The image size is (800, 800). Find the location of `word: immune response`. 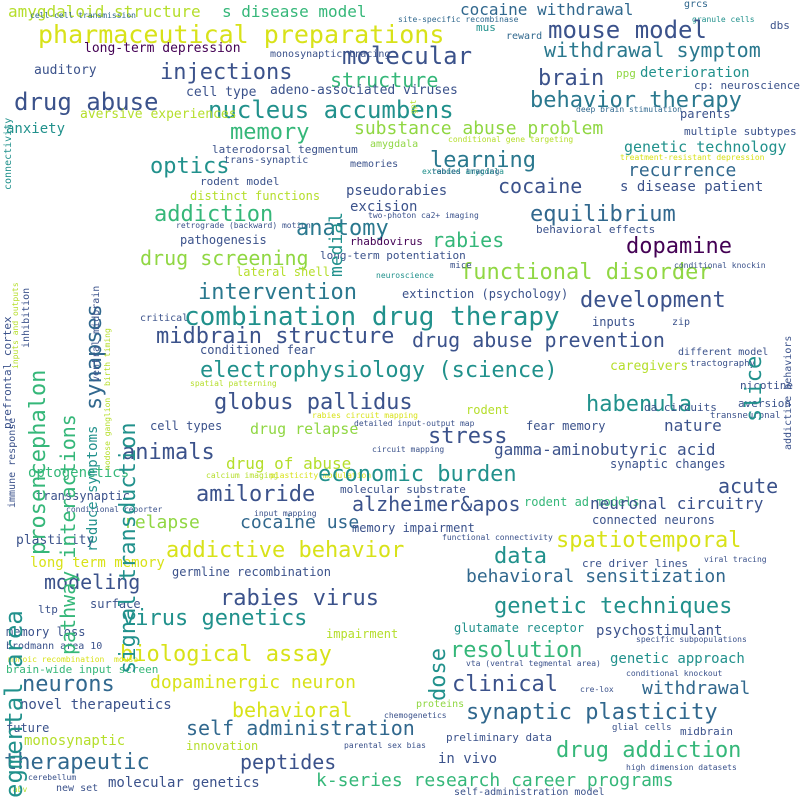

word: immune response is located at coordinates (12, 462).